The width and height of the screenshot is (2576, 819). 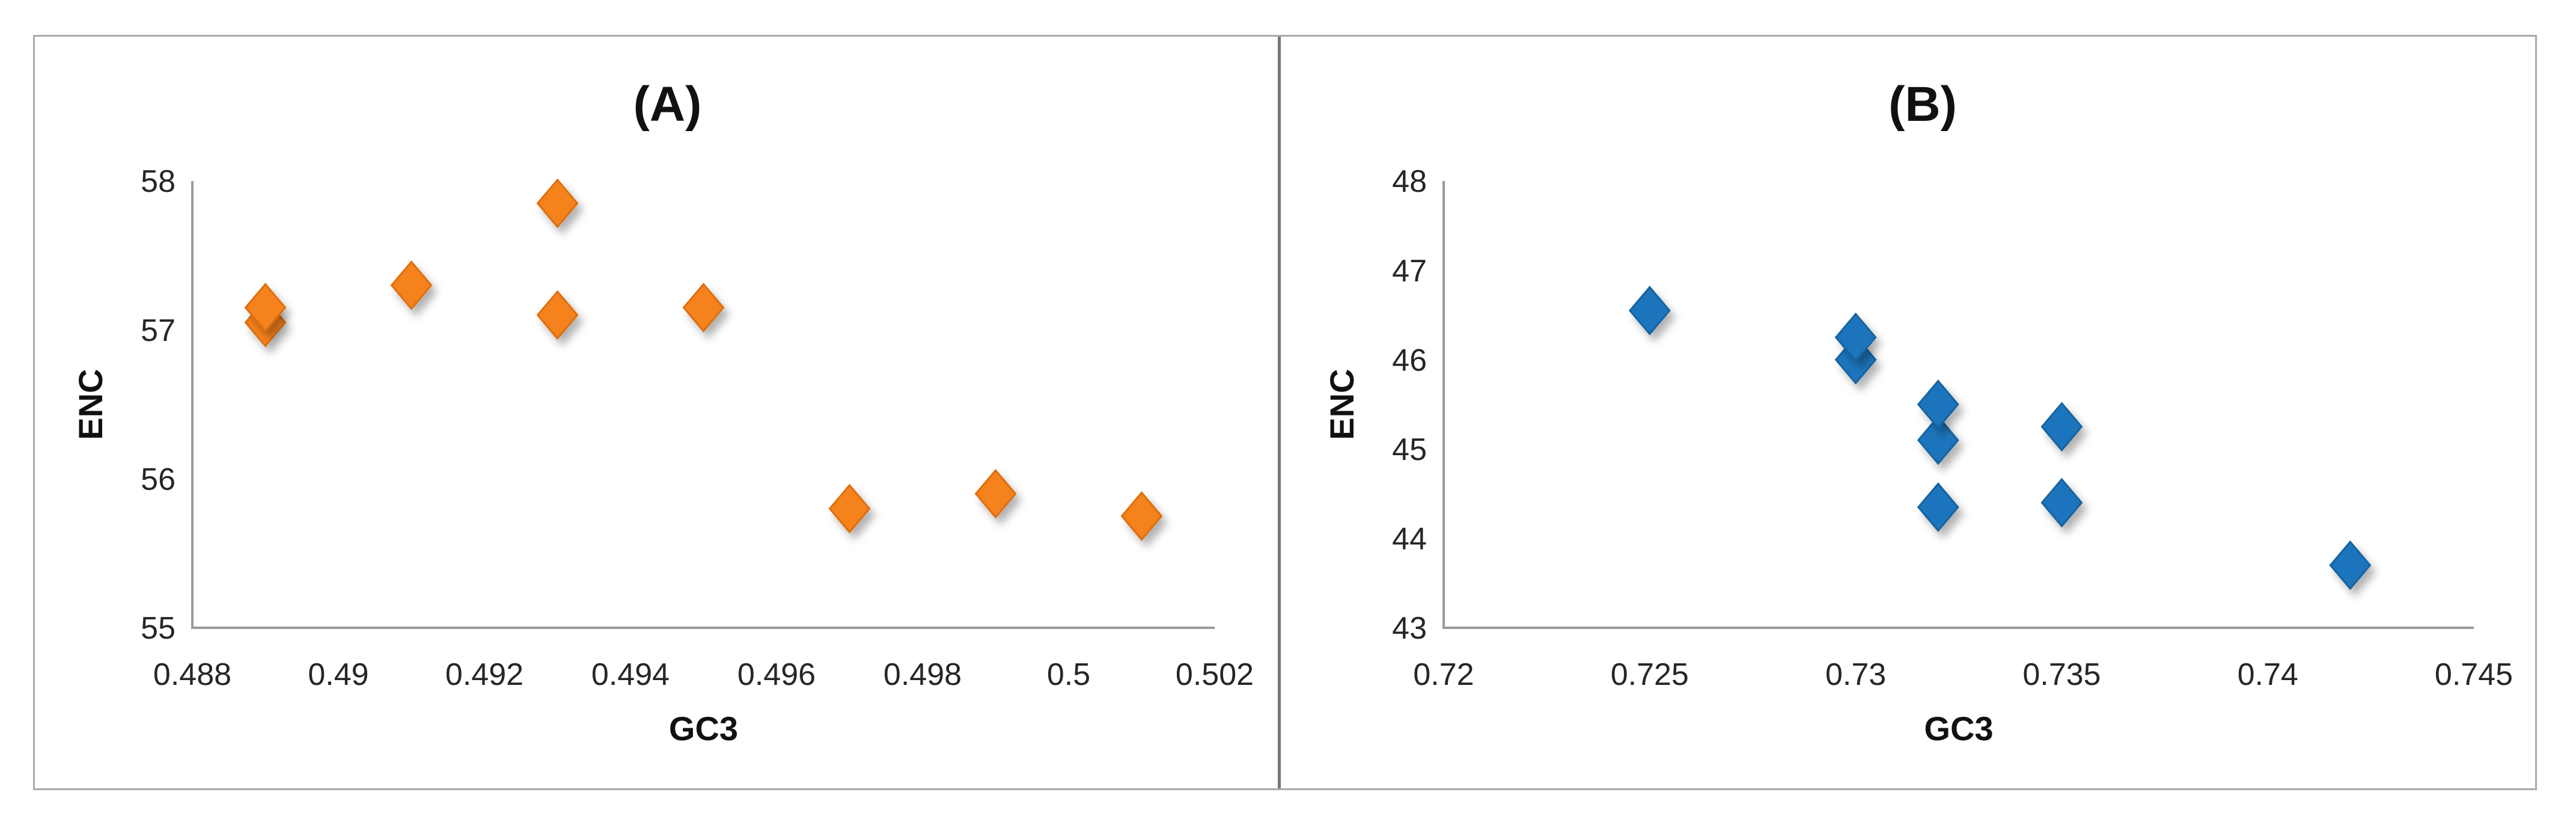 What do you see at coordinates (776, 675) in the screenshot?
I see `x-tick-label: 0.496` at bounding box center [776, 675].